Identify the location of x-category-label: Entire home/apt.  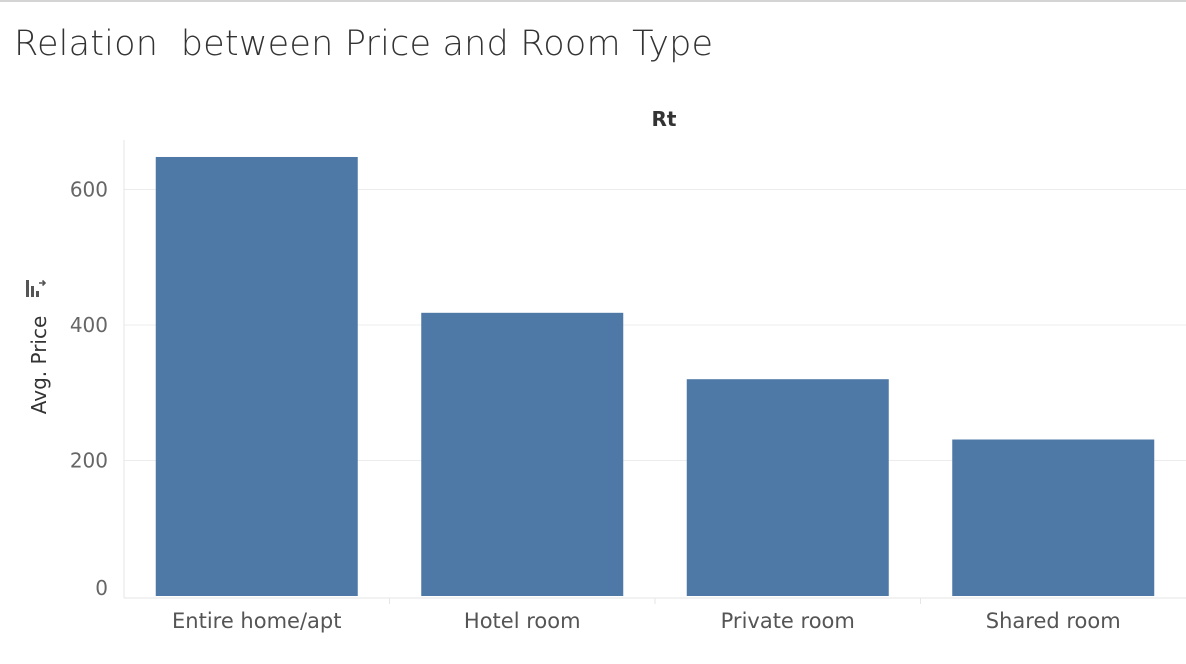
(256, 621).